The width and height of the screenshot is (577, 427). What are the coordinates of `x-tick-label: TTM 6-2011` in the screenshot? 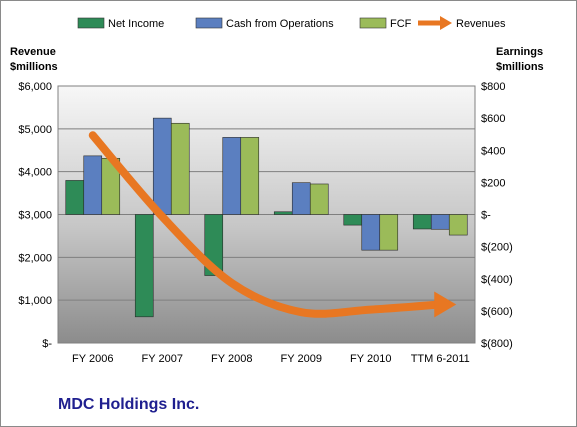 It's located at (440, 359).